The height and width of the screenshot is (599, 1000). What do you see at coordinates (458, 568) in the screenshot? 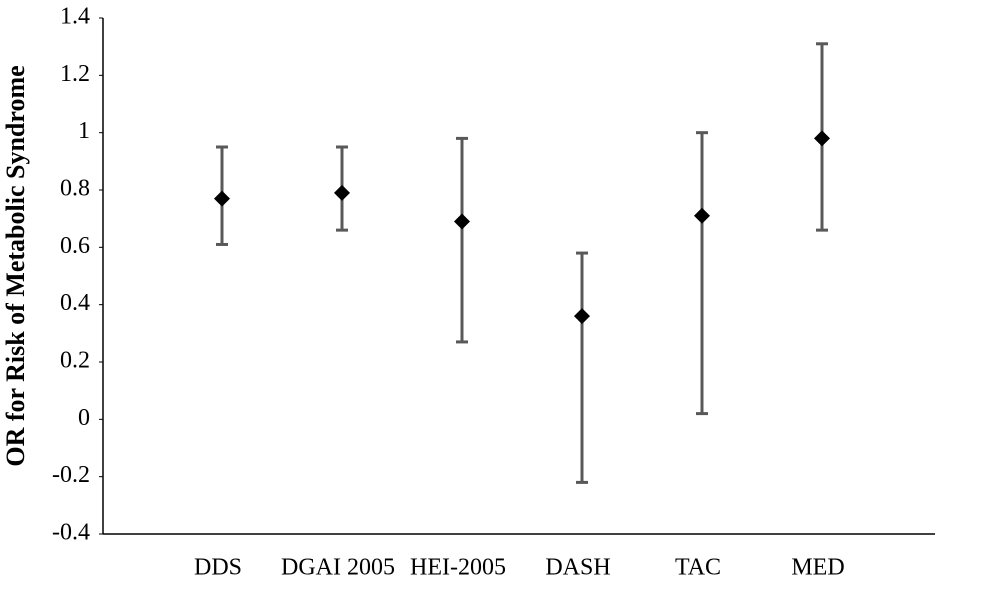
I see `x-tick-label: HEI-2005` at bounding box center [458, 568].